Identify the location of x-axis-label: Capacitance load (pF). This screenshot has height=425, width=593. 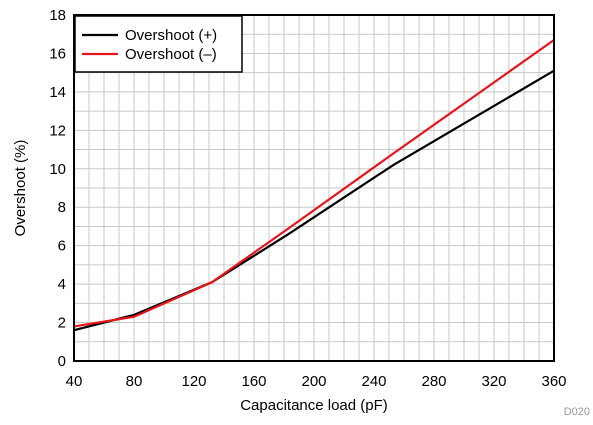
(314, 405).